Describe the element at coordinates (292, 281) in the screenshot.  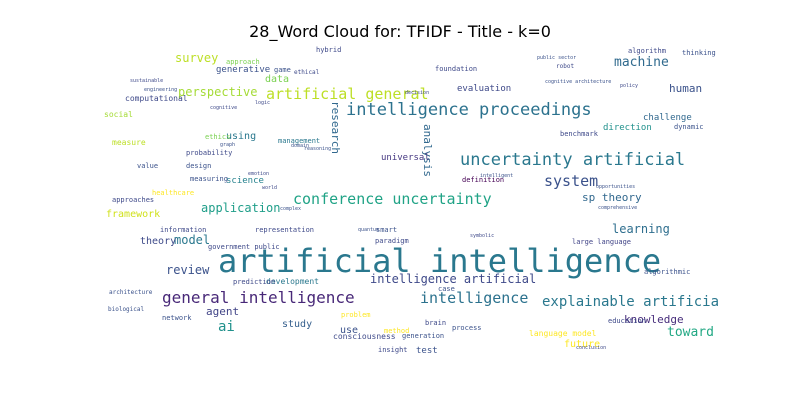
I see `word-cloud-word: development` at that location.